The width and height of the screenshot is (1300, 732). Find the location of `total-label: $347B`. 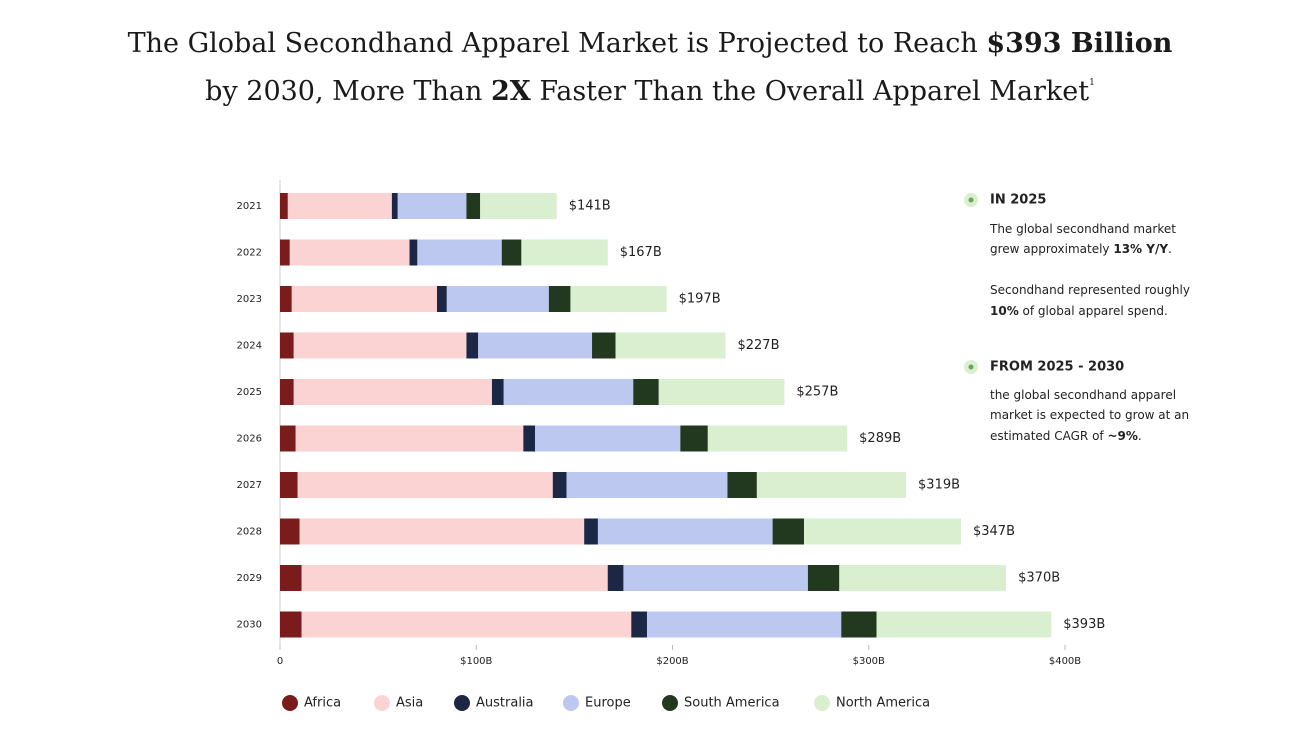

total-label: $347B is located at coordinates (994, 531).